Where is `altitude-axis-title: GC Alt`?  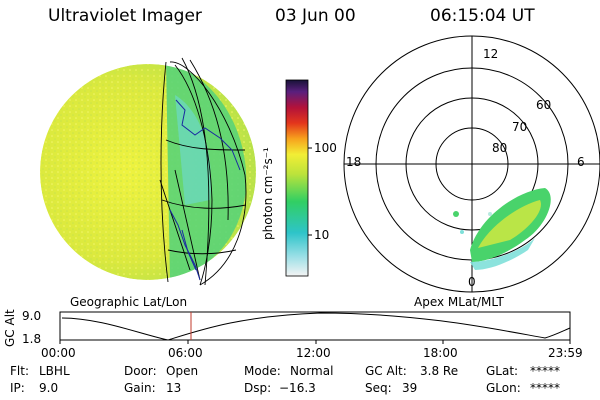 altitude-axis-title: GC Alt is located at coordinates (10, 328).